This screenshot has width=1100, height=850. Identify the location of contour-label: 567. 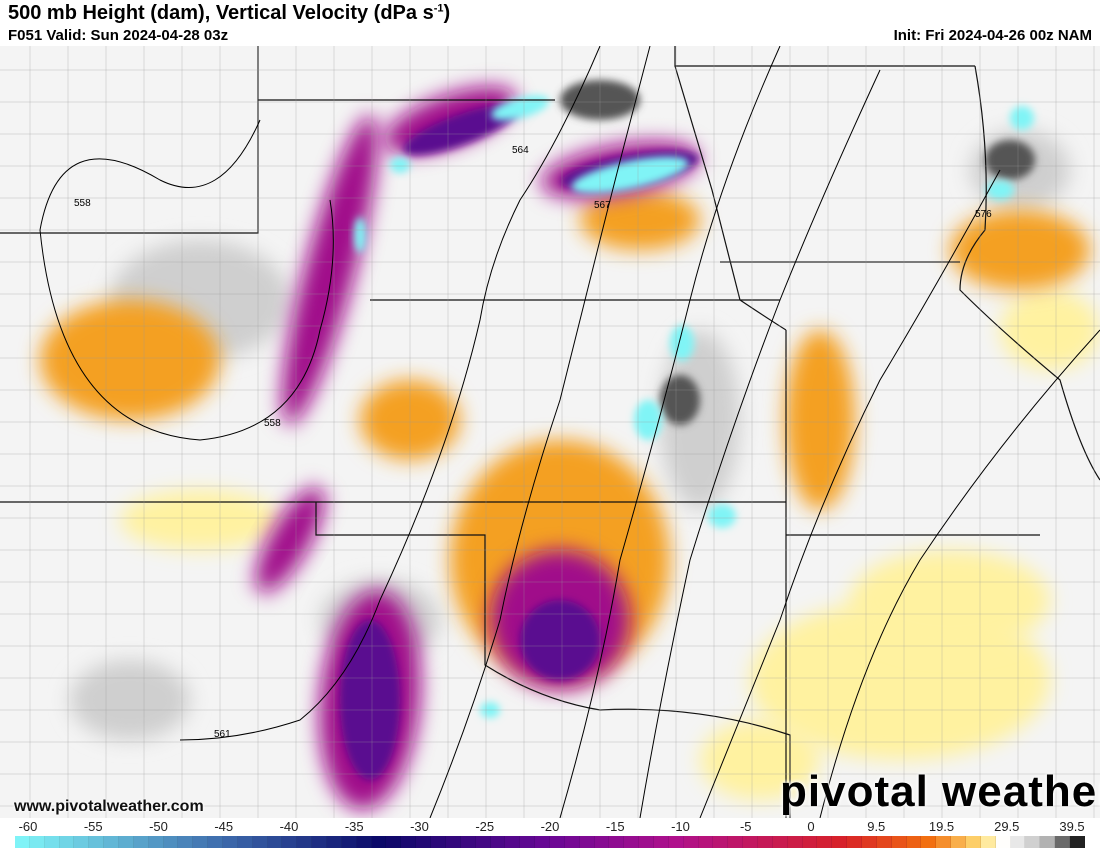
(602, 205).